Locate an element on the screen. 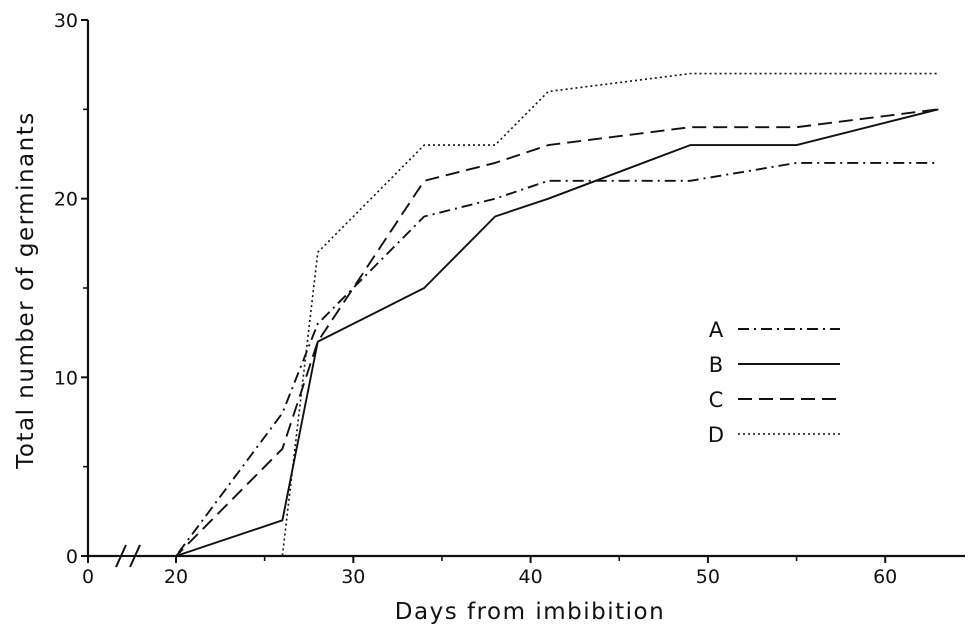 This screenshot has width=971, height=627. y-tick-label: 20 is located at coordinates (66, 200).